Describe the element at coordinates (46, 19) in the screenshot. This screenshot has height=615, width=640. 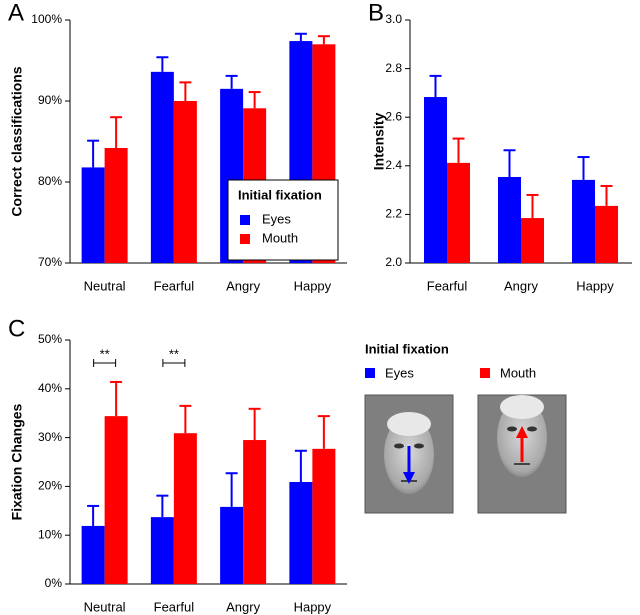
I see `y-tick-label: 100%` at that location.